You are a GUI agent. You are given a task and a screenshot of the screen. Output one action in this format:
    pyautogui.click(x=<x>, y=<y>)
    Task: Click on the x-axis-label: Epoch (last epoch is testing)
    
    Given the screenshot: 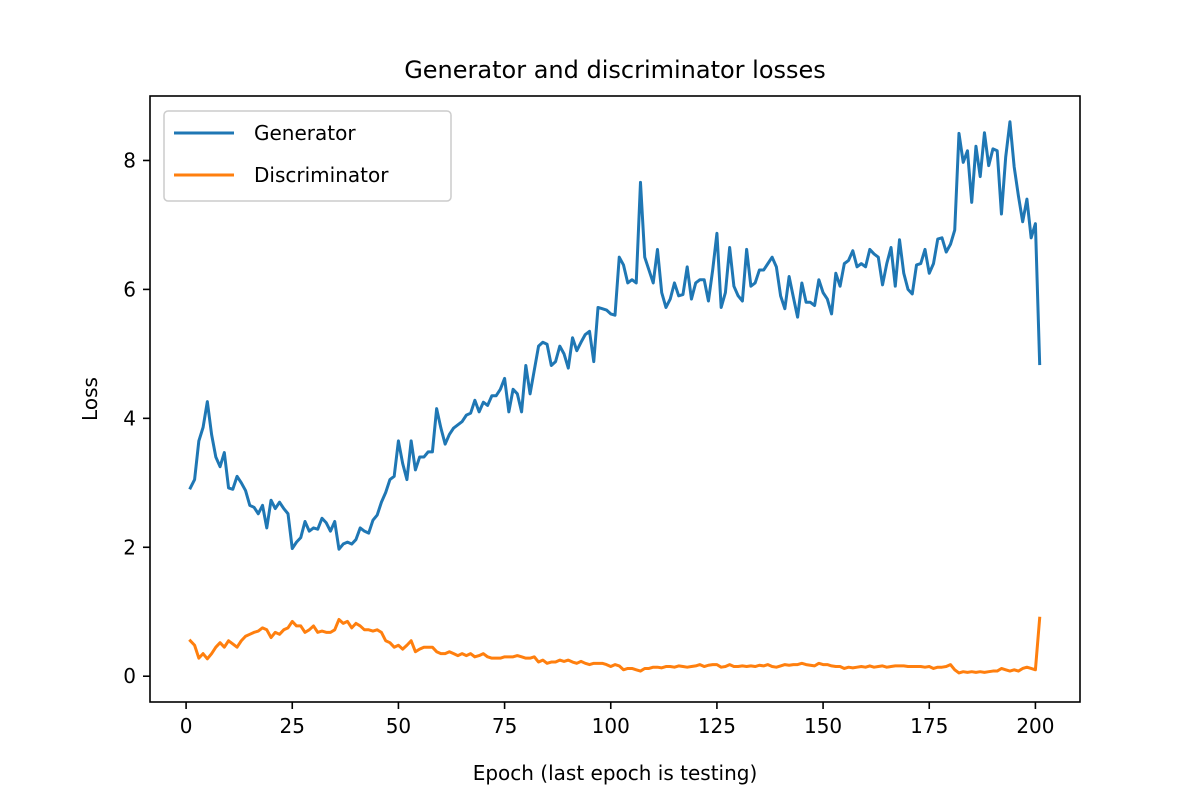 What is the action you would take?
    pyautogui.click(x=615, y=773)
    